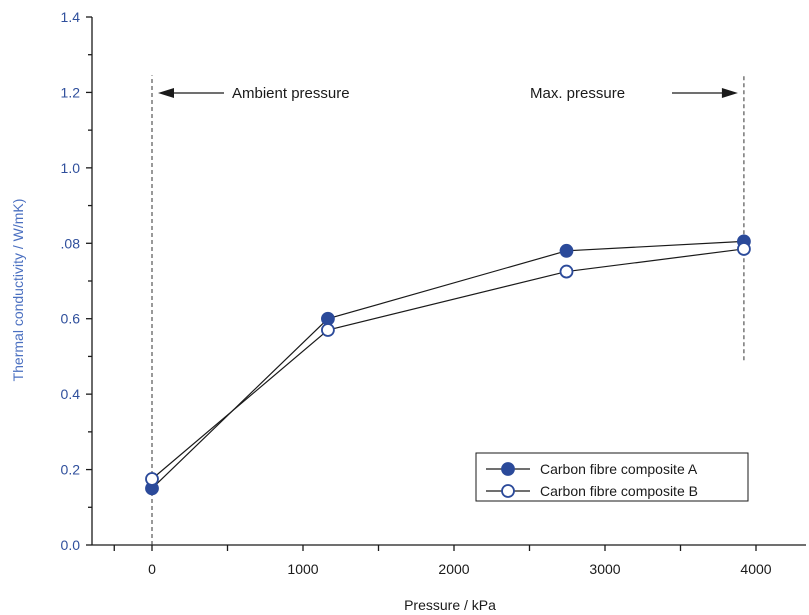 The image size is (809, 615). Describe the element at coordinates (71, 319) in the screenshot. I see `y-tick-label: 0.6` at that location.